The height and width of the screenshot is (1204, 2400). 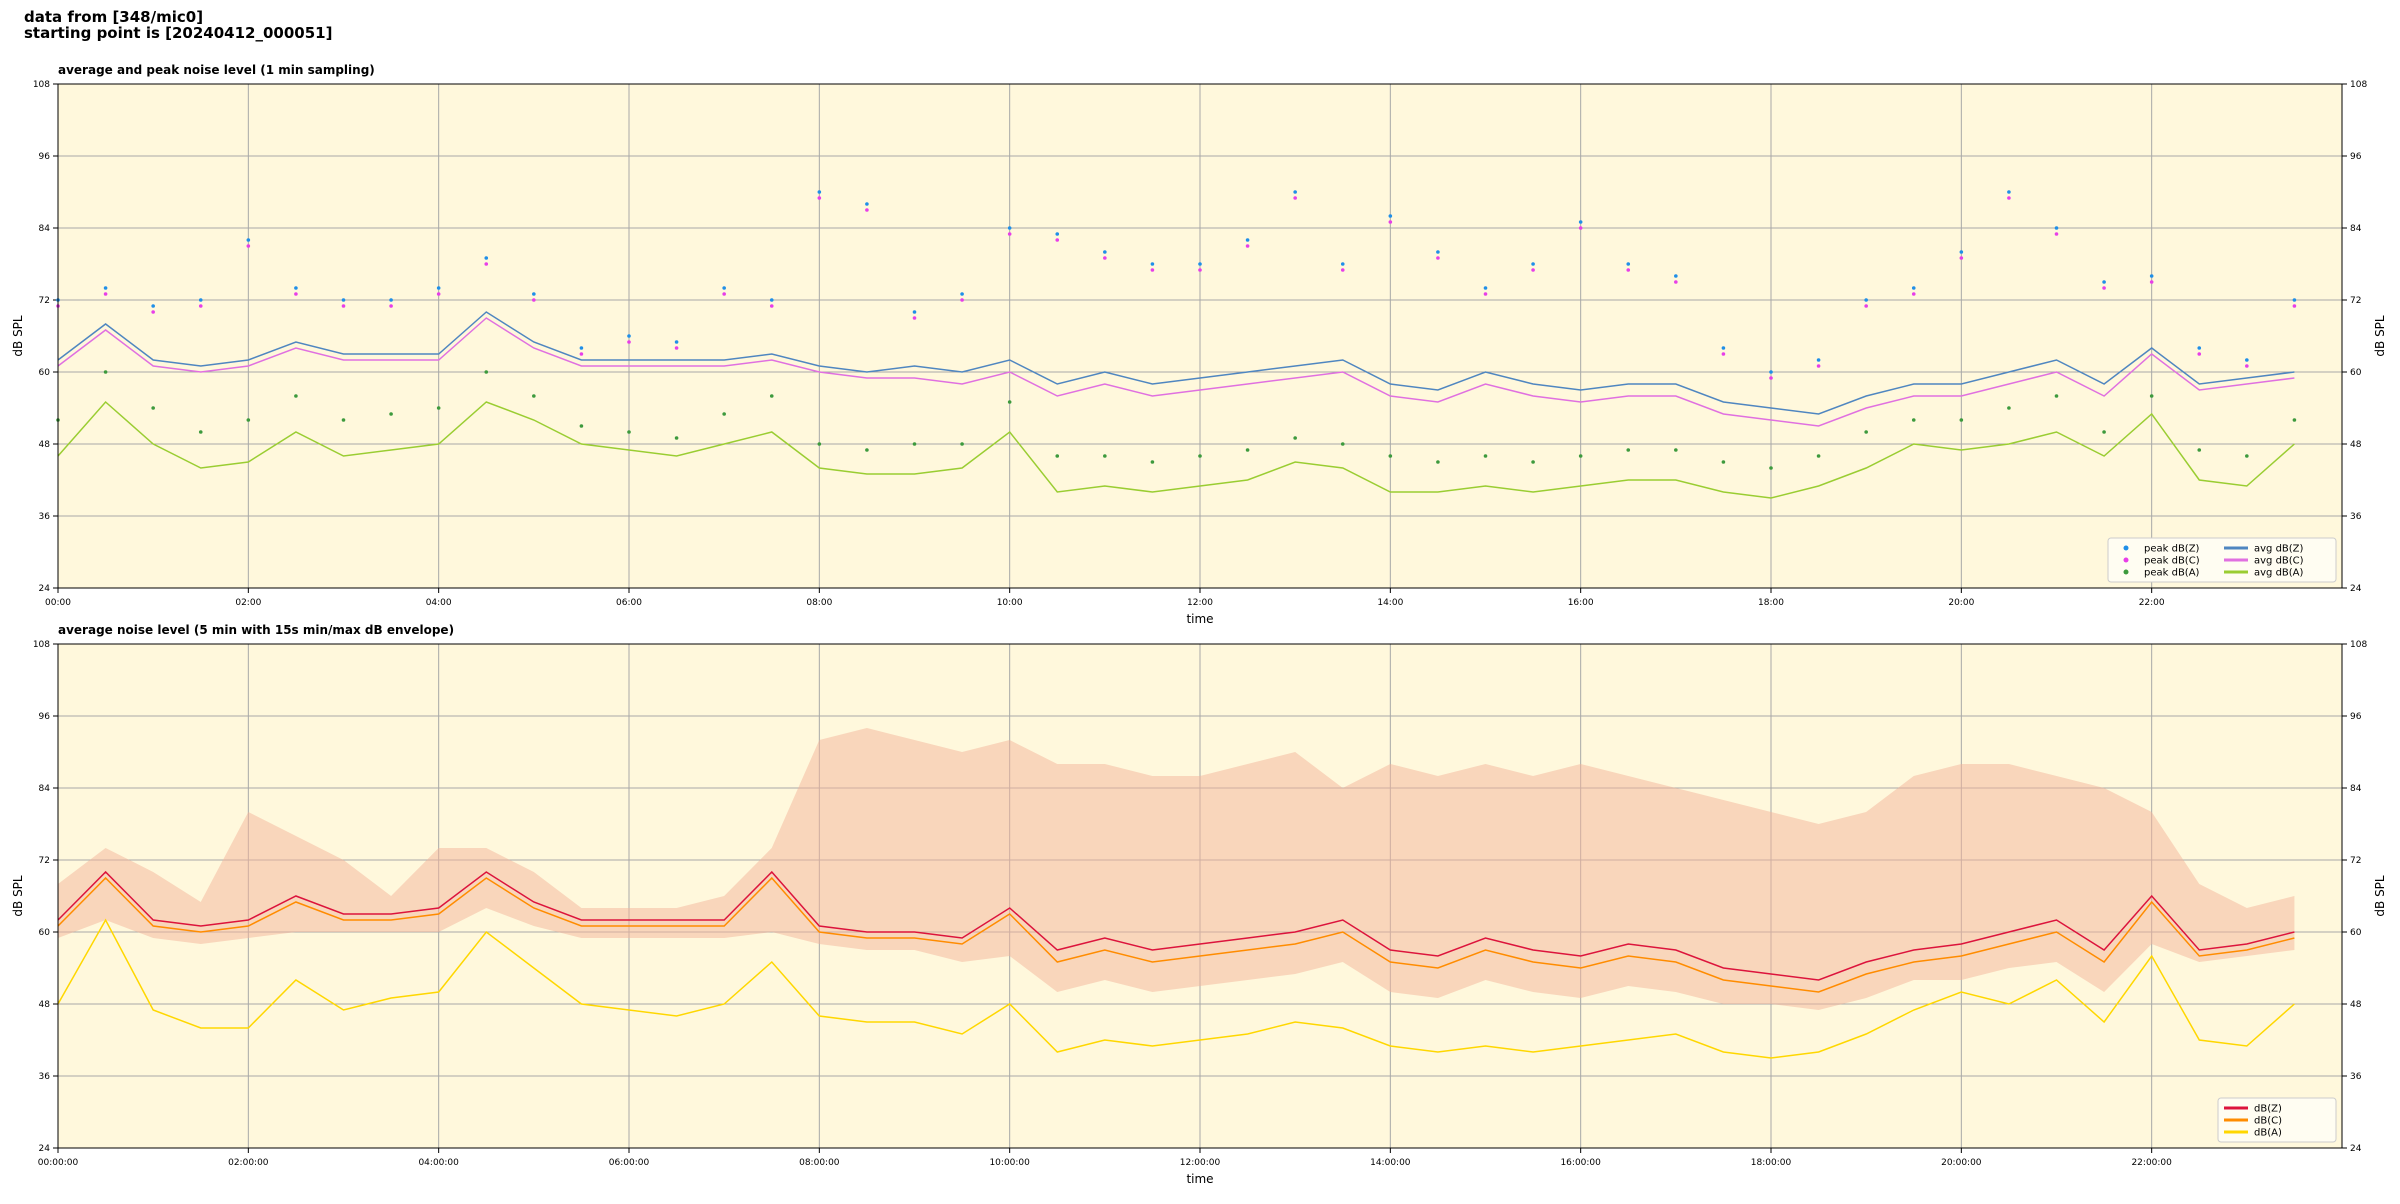 What do you see at coordinates (1010, 603) in the screenshot?
I see `x-tick-label: 10:00` at bounding box center [1010, 603].